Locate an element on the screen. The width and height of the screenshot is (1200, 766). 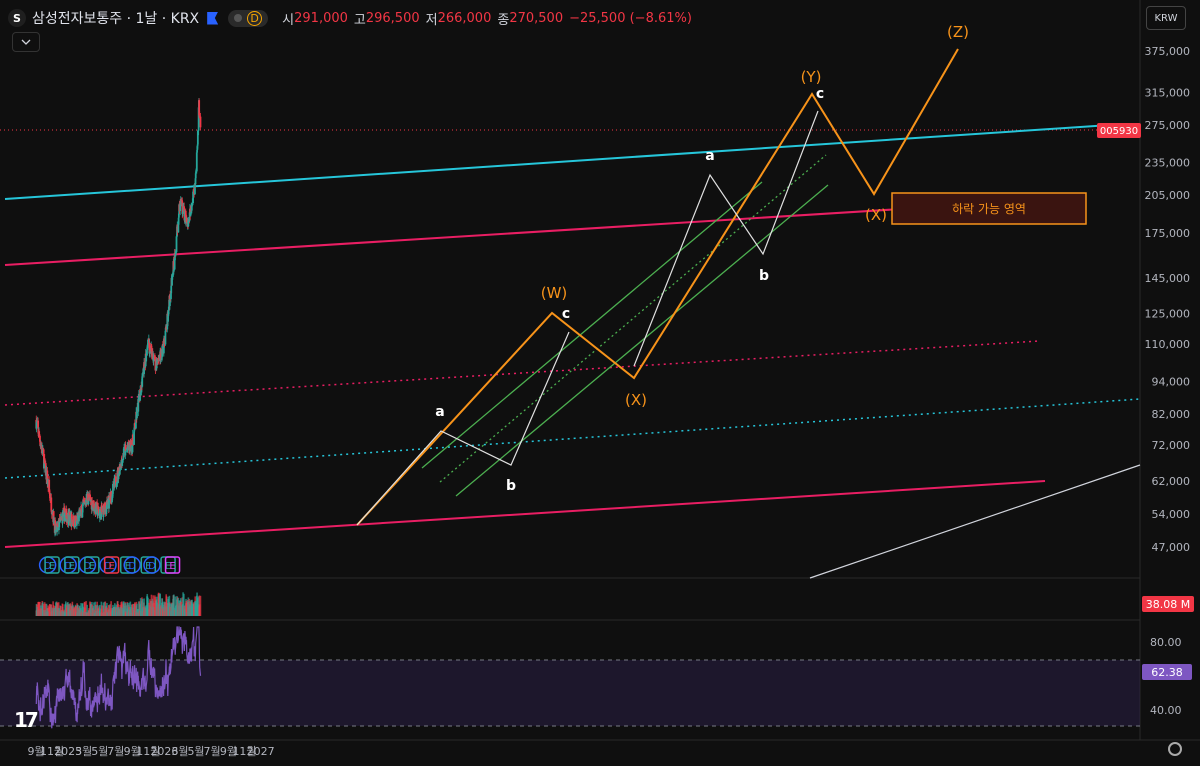
green-channel-upper is located at coordinates (592, 325).